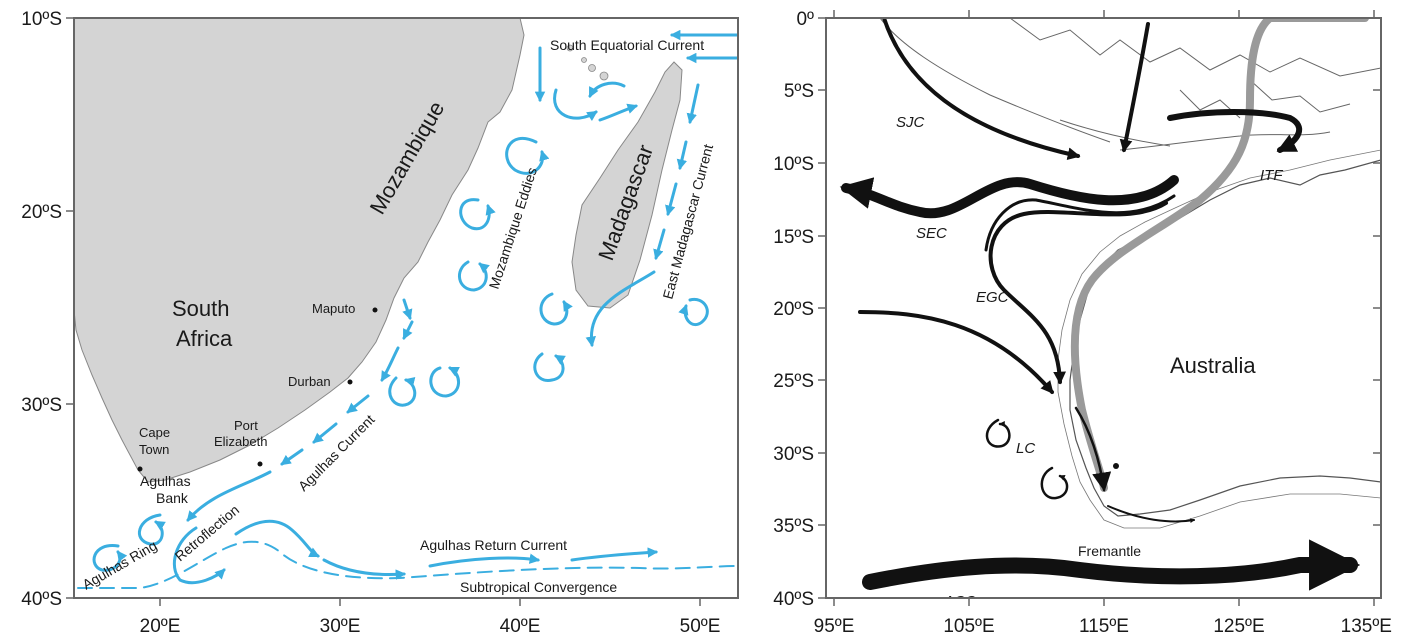  Describe the element at coordinates (981, 89) in the screenshot. I see `sjc-arrow` at that location.